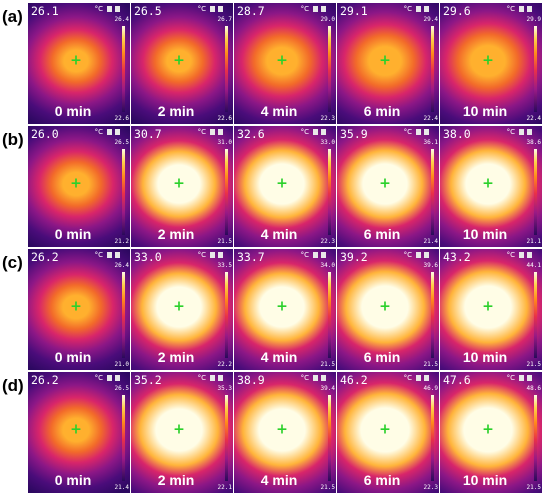 The height and width of the screenshot is (496, 550). I want to click on colorbar-max-label: 33.0, so click(327, 142).